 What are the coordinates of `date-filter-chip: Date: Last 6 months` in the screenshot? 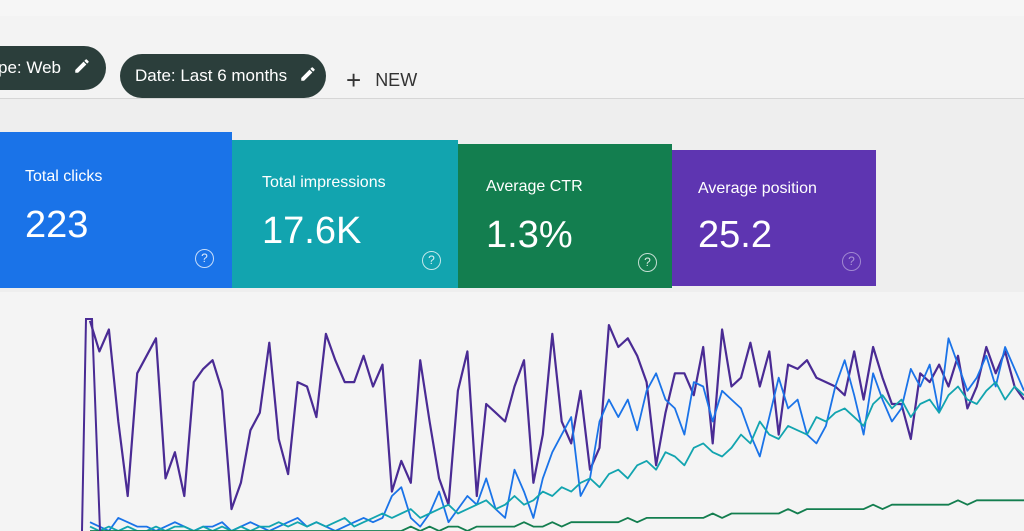 It's located at (223, 76).